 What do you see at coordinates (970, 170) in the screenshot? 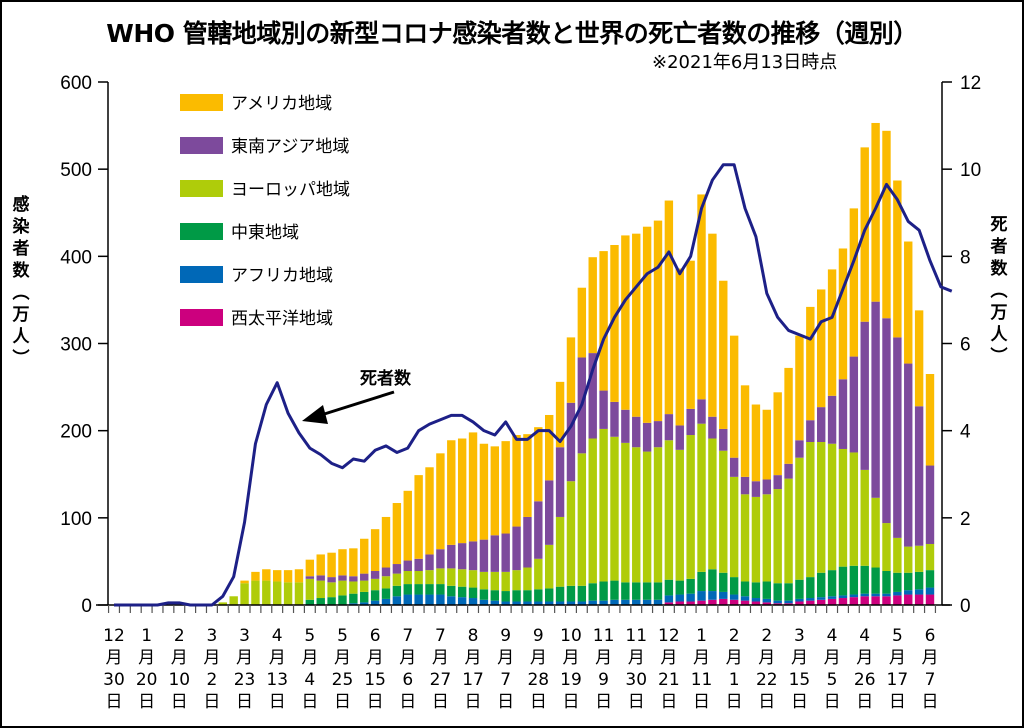
I see `y-right-tick-label: 10` at bounding box center [970, 170].